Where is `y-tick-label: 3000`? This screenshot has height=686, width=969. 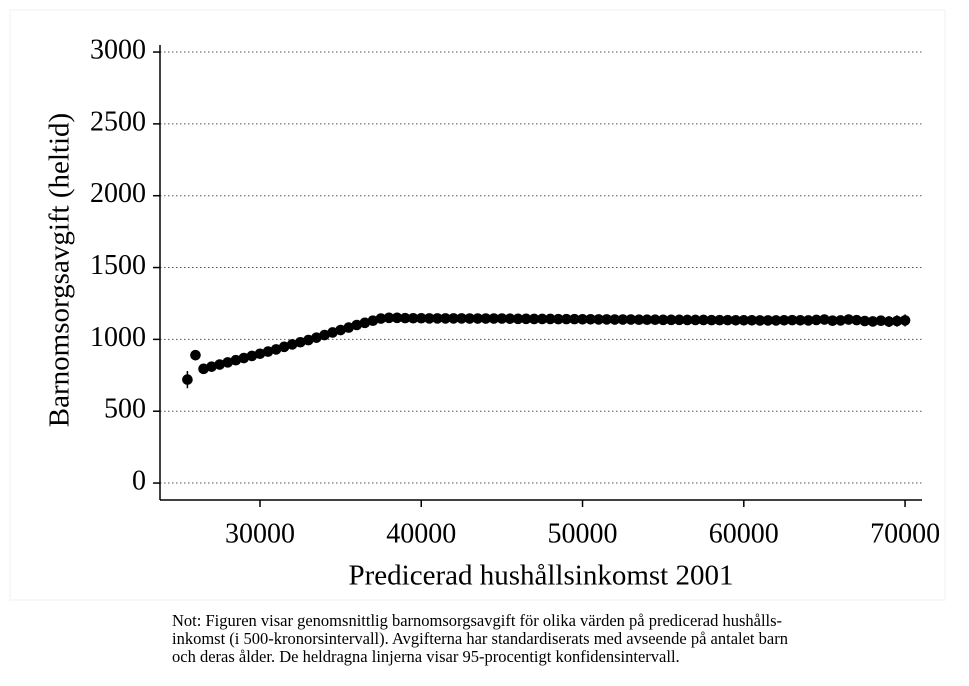 y-tick-label: 3000 is located at coordinates (118, 49).